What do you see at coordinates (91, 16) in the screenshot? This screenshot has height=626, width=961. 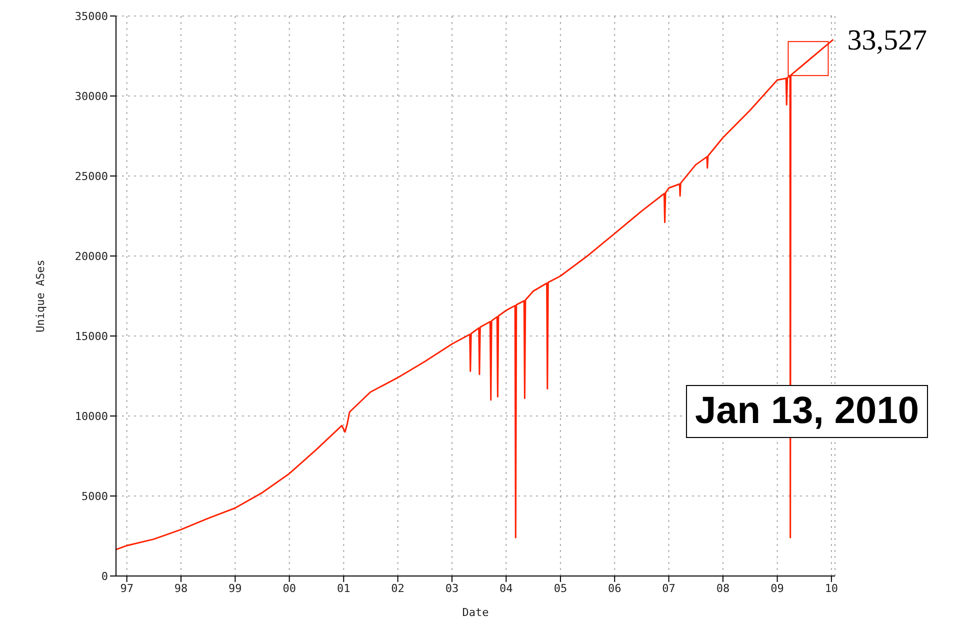 I see `y-tick-label: 35000` at bounding box center [91, 16].